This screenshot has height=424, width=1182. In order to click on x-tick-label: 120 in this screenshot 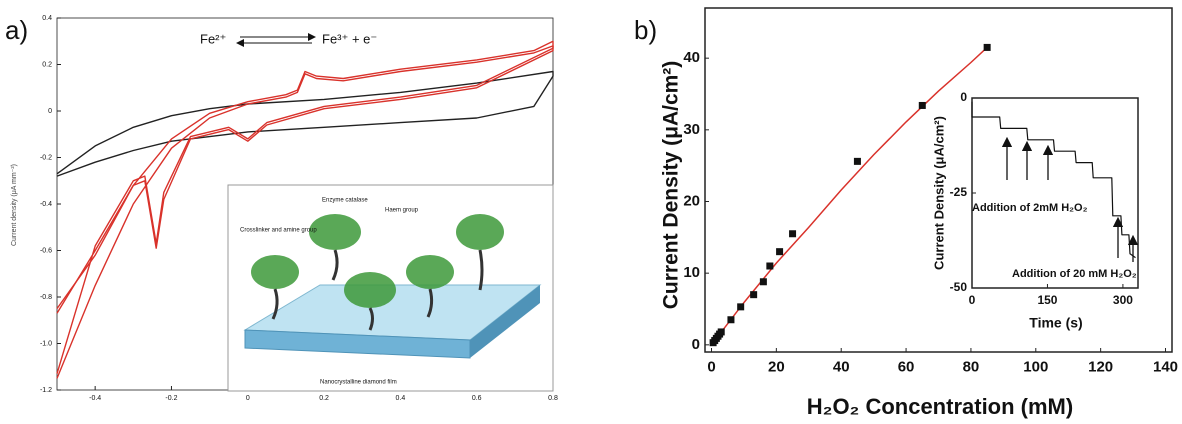, I will do `click(1100, 366)`.